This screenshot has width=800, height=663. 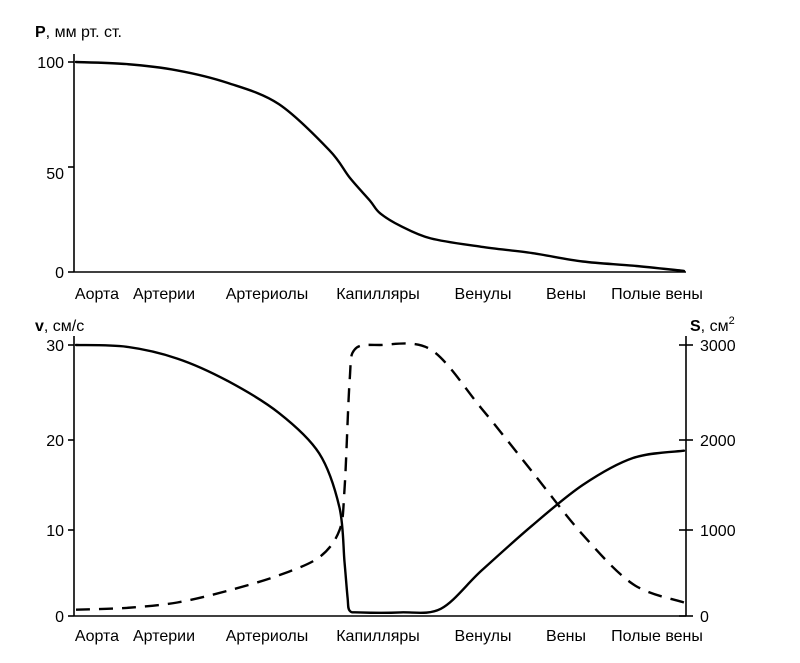 What do you see at coordinates (64, 326) in the screenshot?
I see `velocity-unit: , см/с` at bounding box center [64, 326].